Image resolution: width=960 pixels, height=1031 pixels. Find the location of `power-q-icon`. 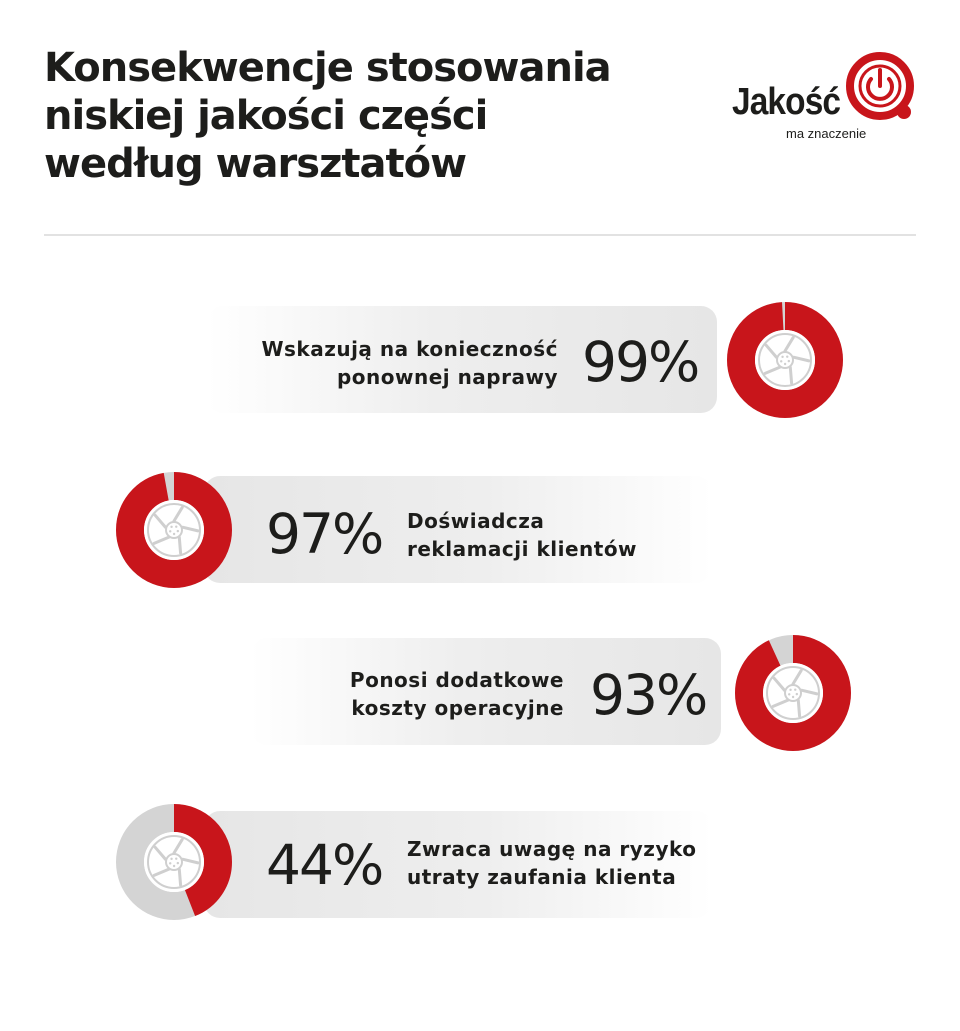

power-q-icon is located at coordinates (880, 86).